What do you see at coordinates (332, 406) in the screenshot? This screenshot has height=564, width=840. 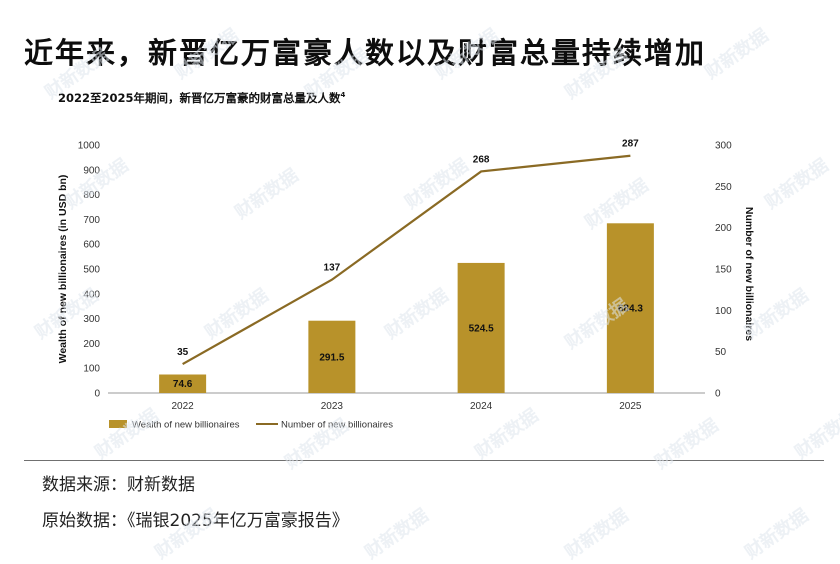 I see `x-tick-label: 2023` at bounding box center [332, 406].